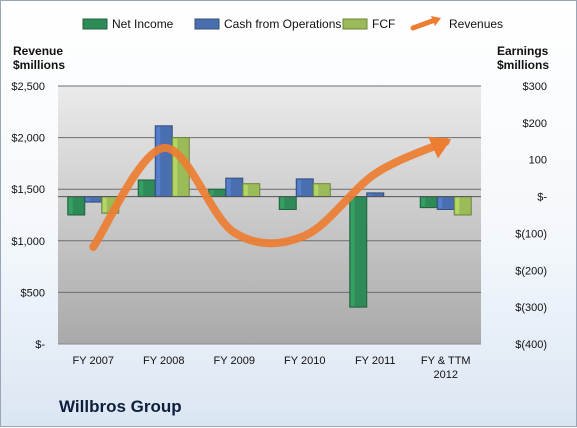 Image resolution: width=577 pixels, height=428 pixels. Describe the element at coordinates (304, 361) in the screenshot. I see `x-tick-label: FY 2010` at that location.